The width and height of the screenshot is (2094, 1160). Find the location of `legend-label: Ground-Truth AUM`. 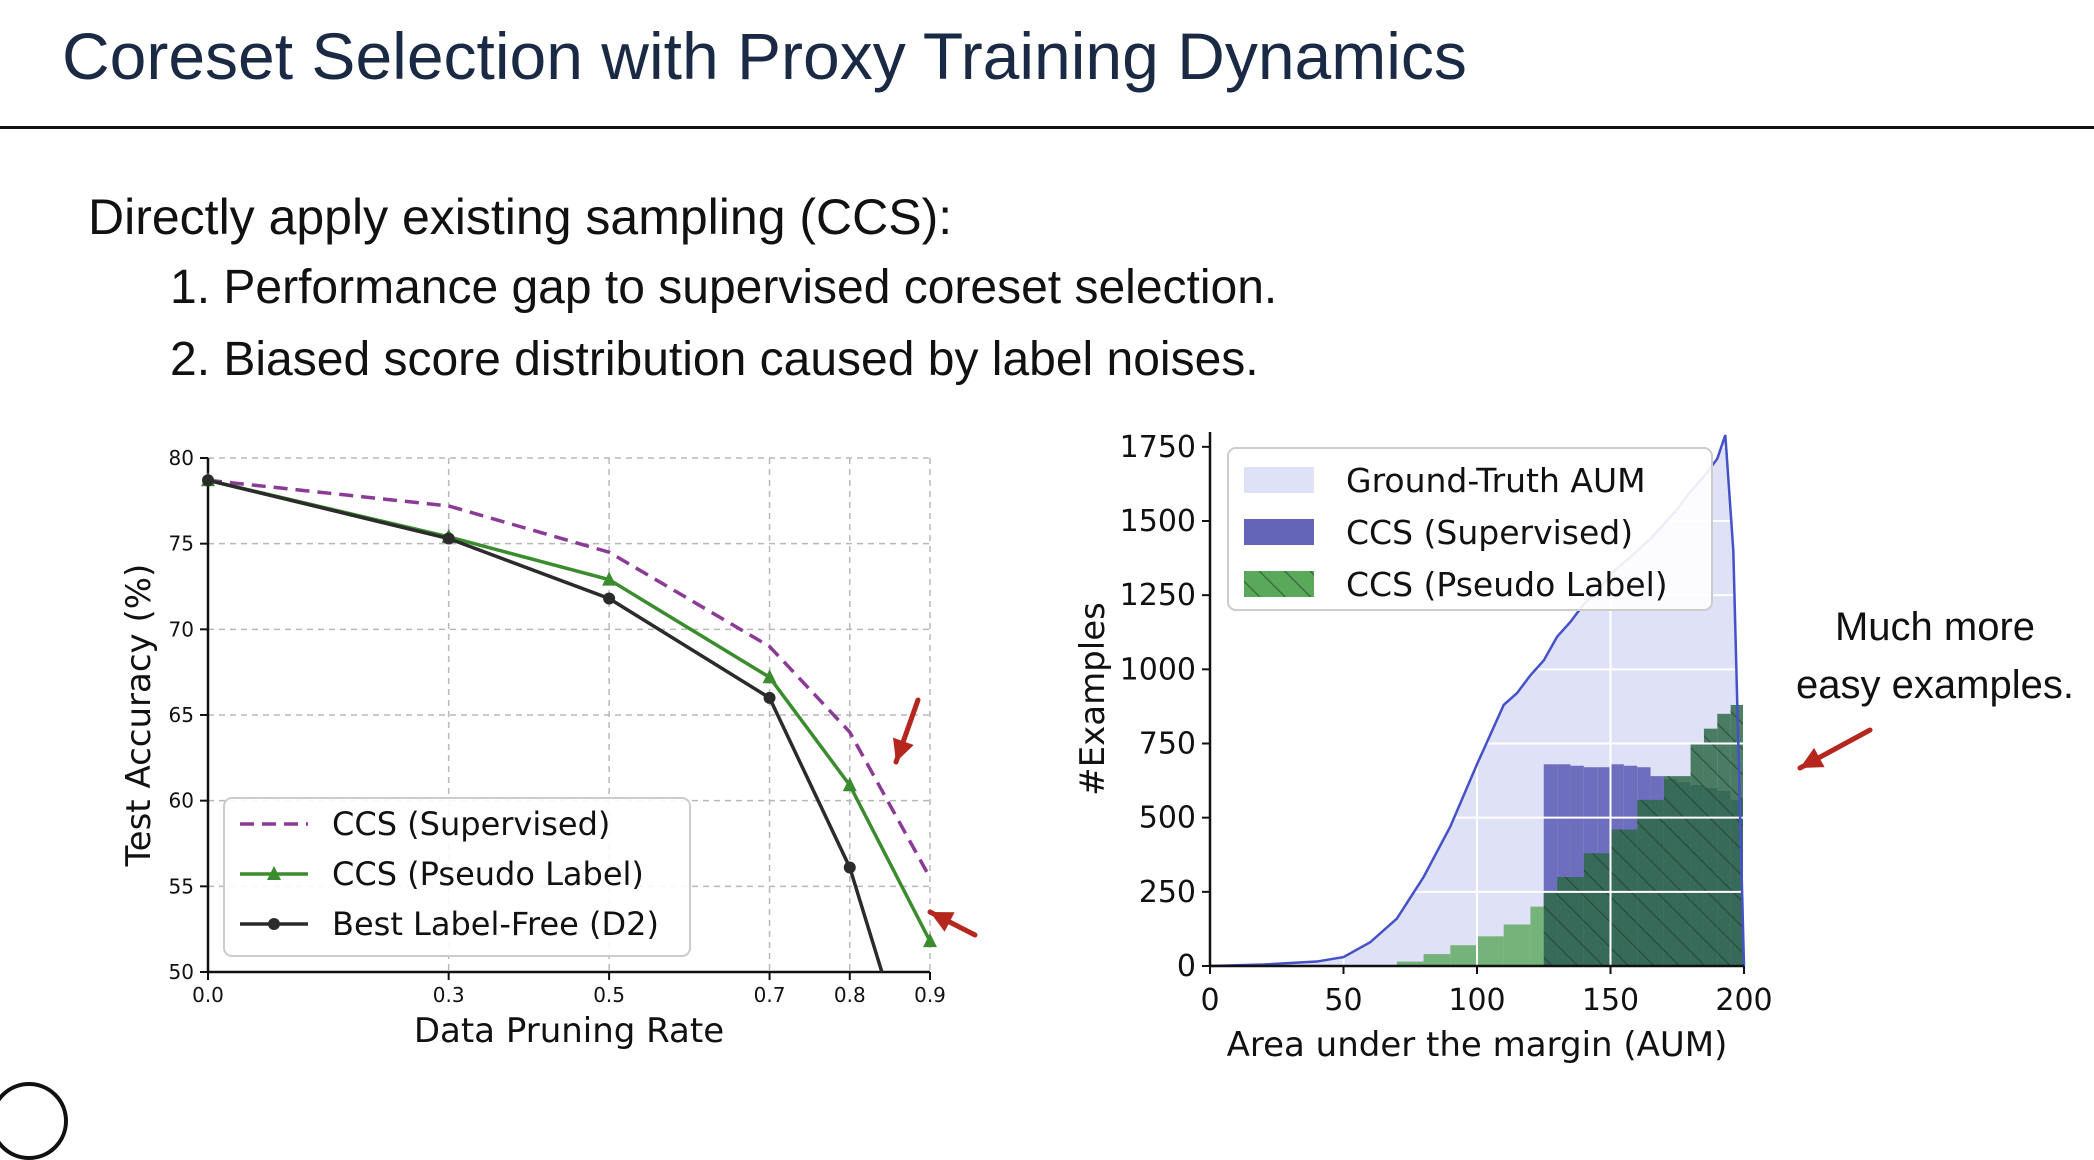

legend-label: Ground-Truth AUM is located at coordinates (1496, 480).